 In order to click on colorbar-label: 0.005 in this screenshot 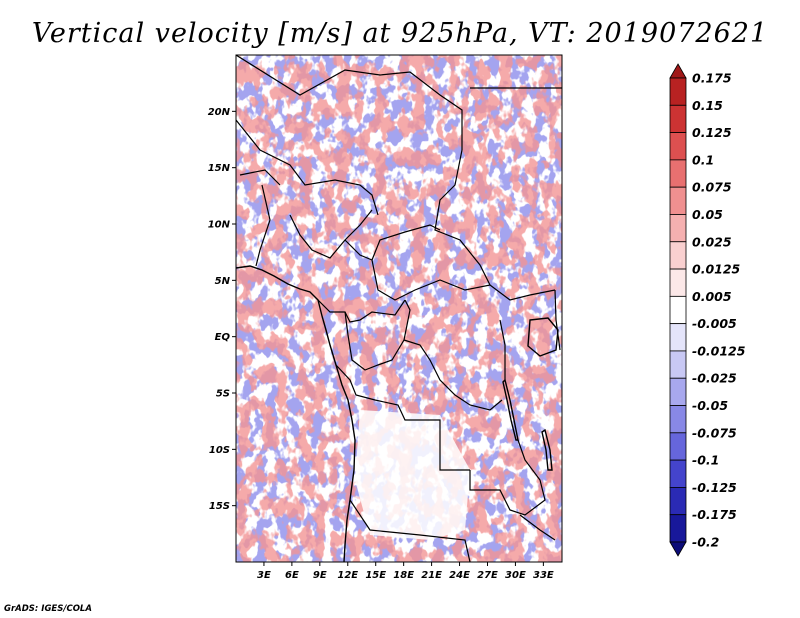, I will do `click(712, 296)`.